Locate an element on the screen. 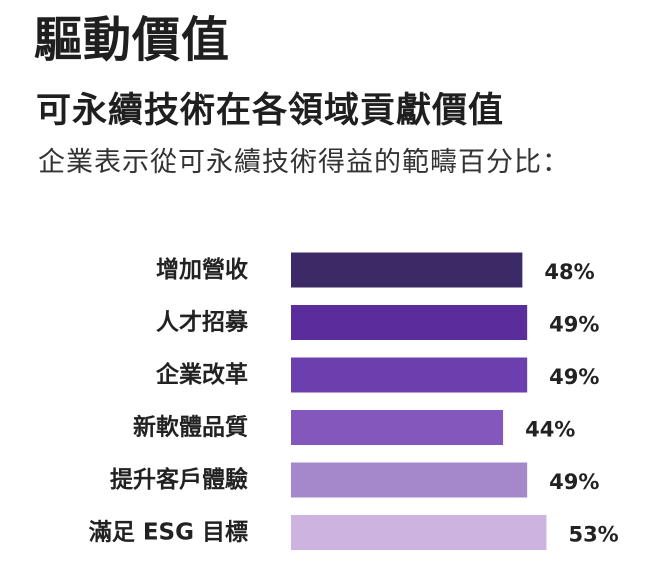  category-label: 企業改革 is located at coordinates (201, 374).